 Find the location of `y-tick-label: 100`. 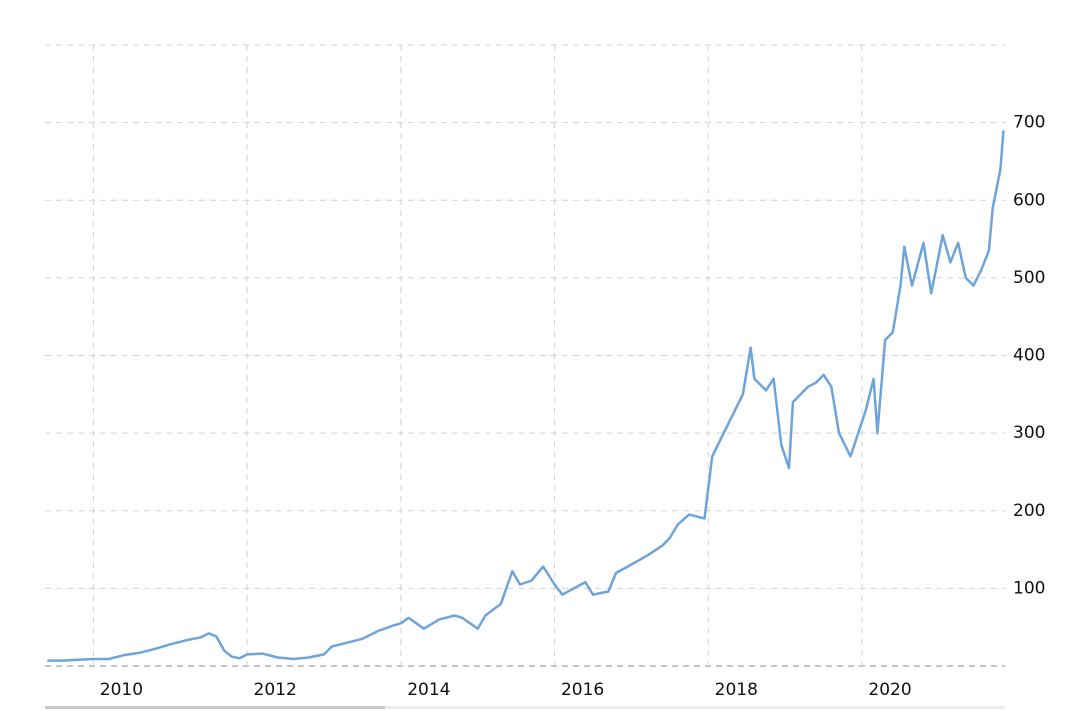

y-tick-label: 100 is located at coordinates (1029, 588).